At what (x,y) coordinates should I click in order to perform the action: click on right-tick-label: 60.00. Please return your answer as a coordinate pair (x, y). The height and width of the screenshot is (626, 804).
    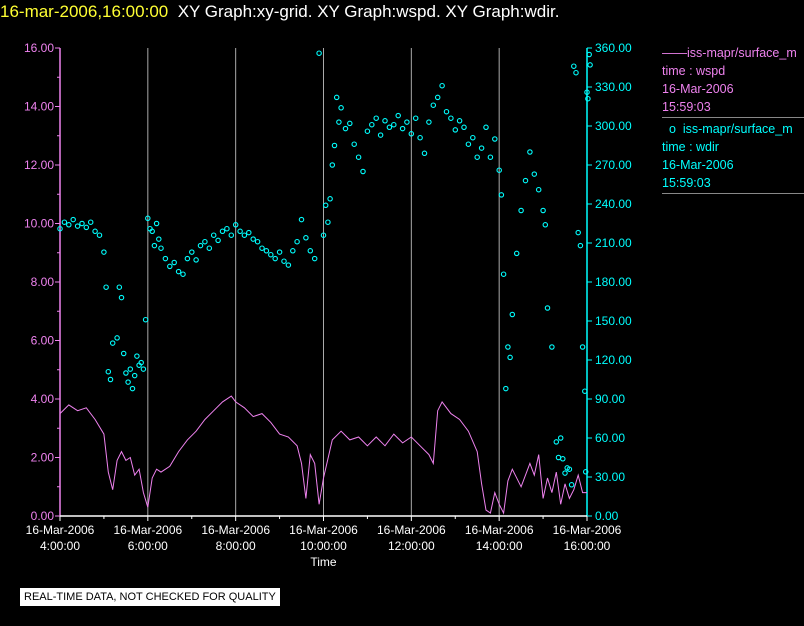
    Looking at the image, I should click on (610, 438).